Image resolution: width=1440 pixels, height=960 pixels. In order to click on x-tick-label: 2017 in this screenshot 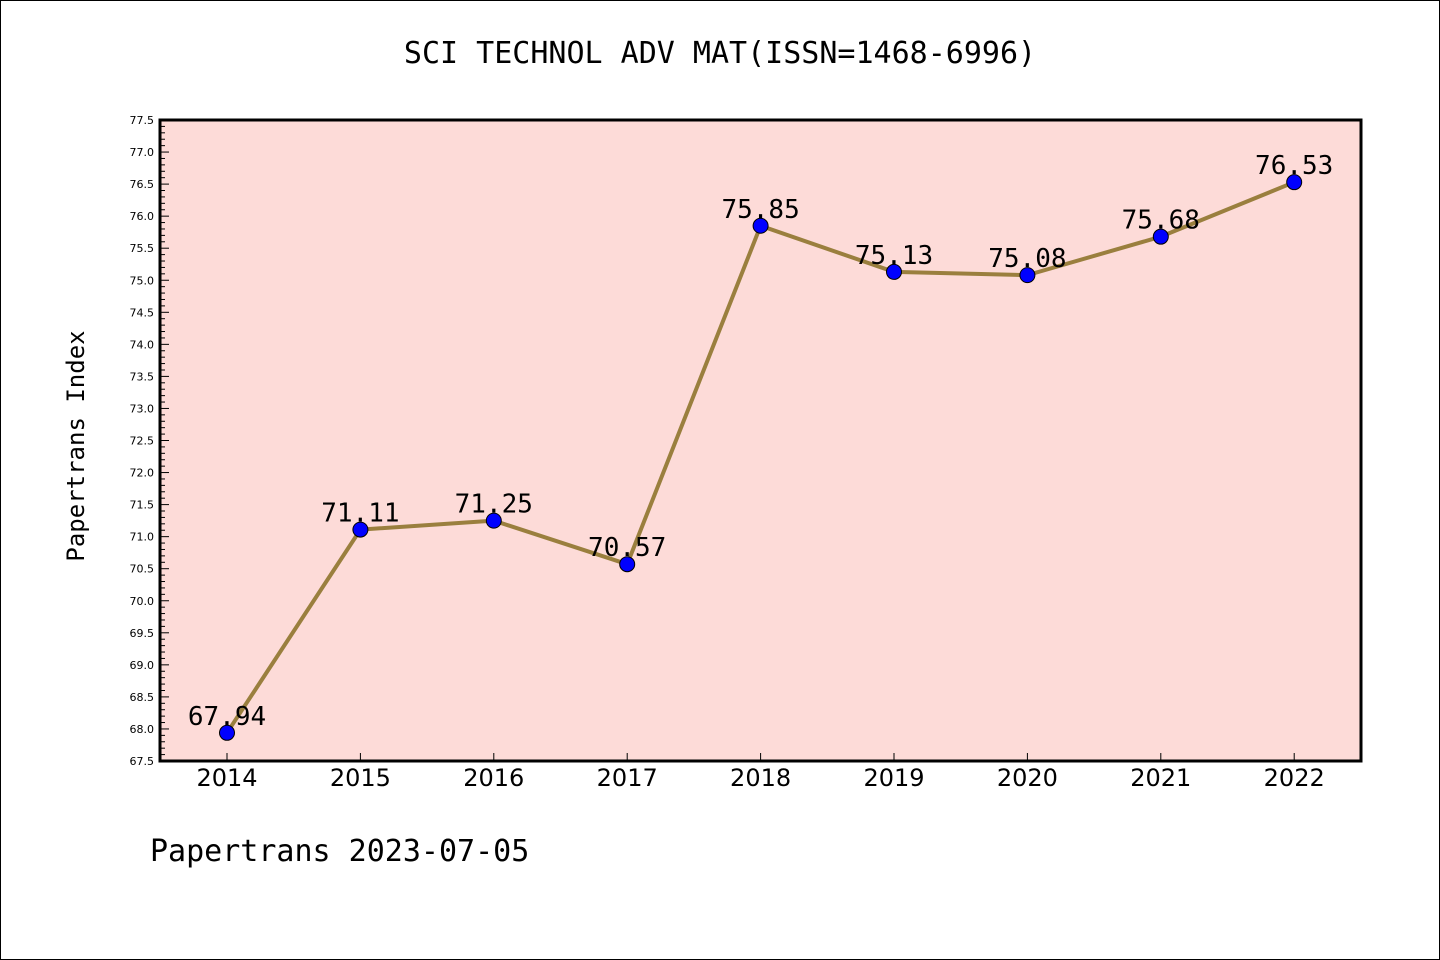, I will do `click(627, 778)`.